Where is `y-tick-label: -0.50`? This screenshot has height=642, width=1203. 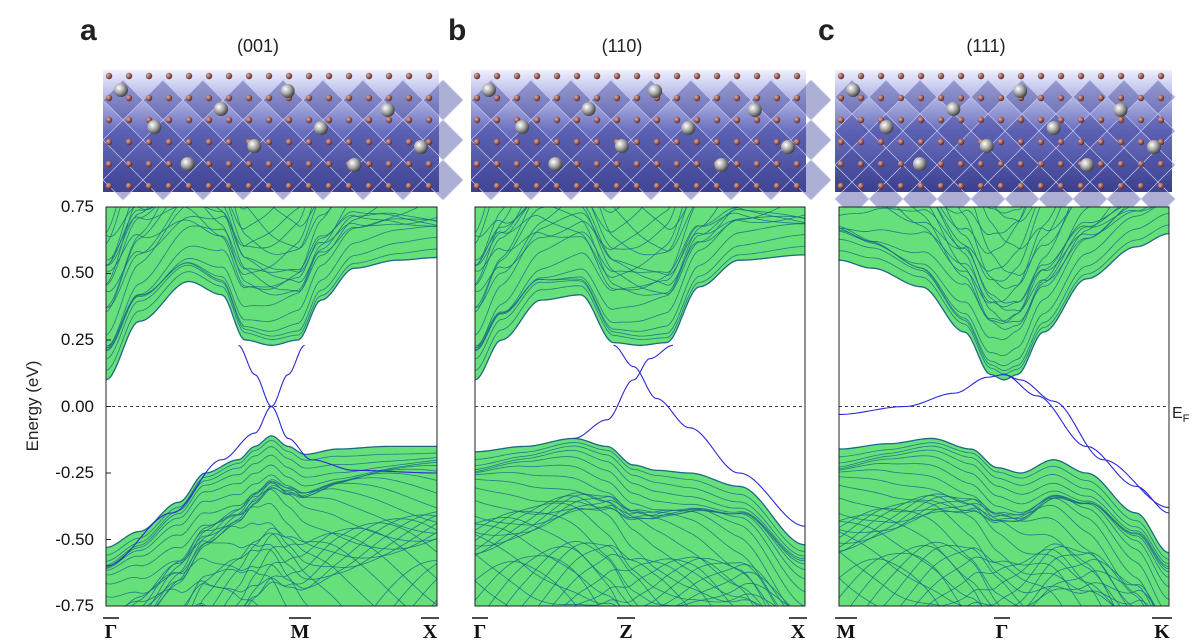 y-tick-label: -0.50 is located at coordinates (74, 539).